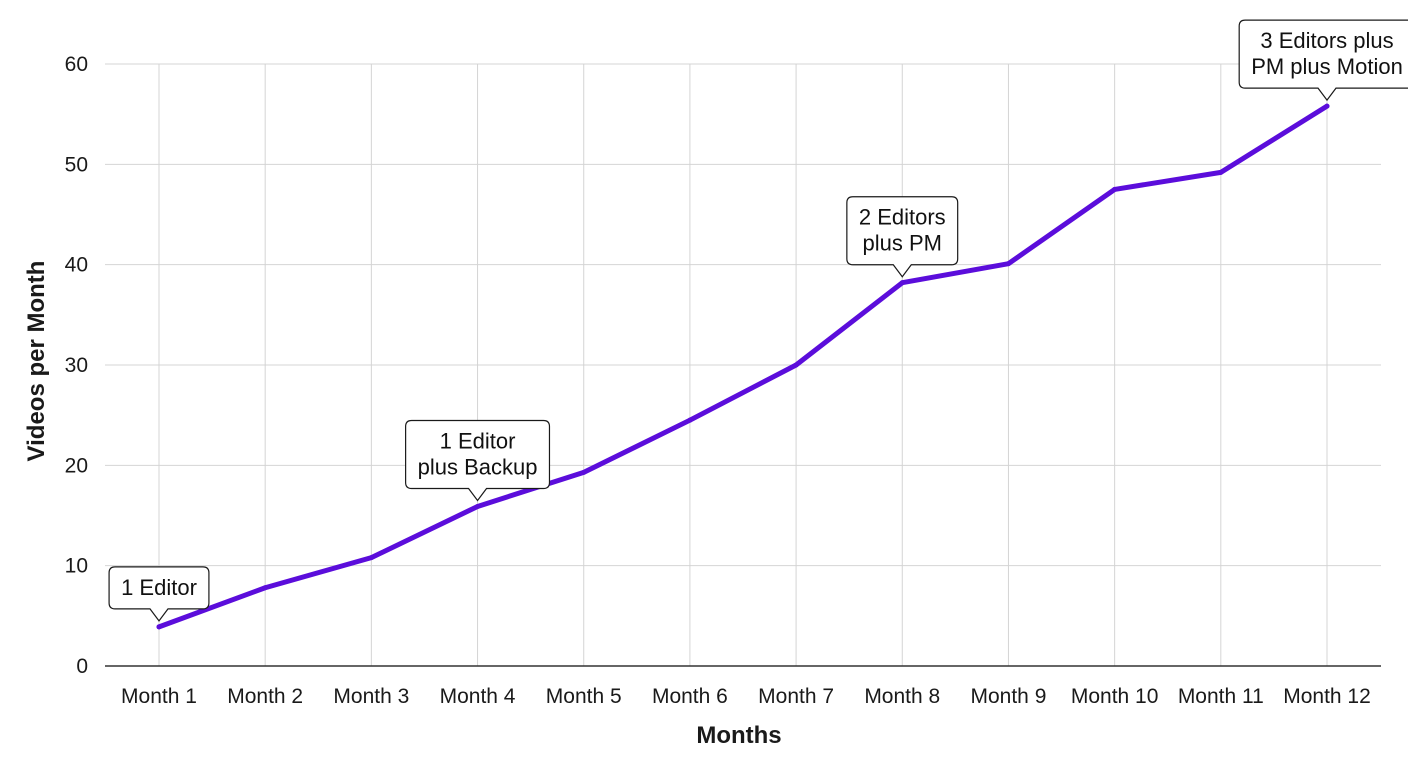 The height and width of the screenshot is (773, 1408). Describe the element at coordinates (82, 666) in the screenshot. I see `y-tick-label: 0` at that location.